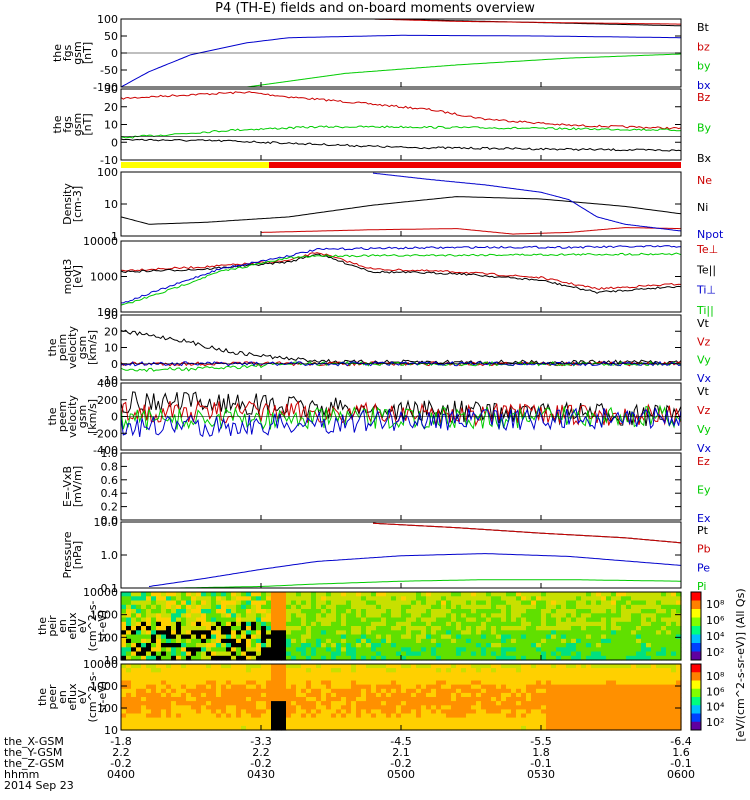  What do you see at coordinates (715, 676) in the screenshot?
I see `colorbar-lower-tick: 10⁸` at bounding box center [715, 676].